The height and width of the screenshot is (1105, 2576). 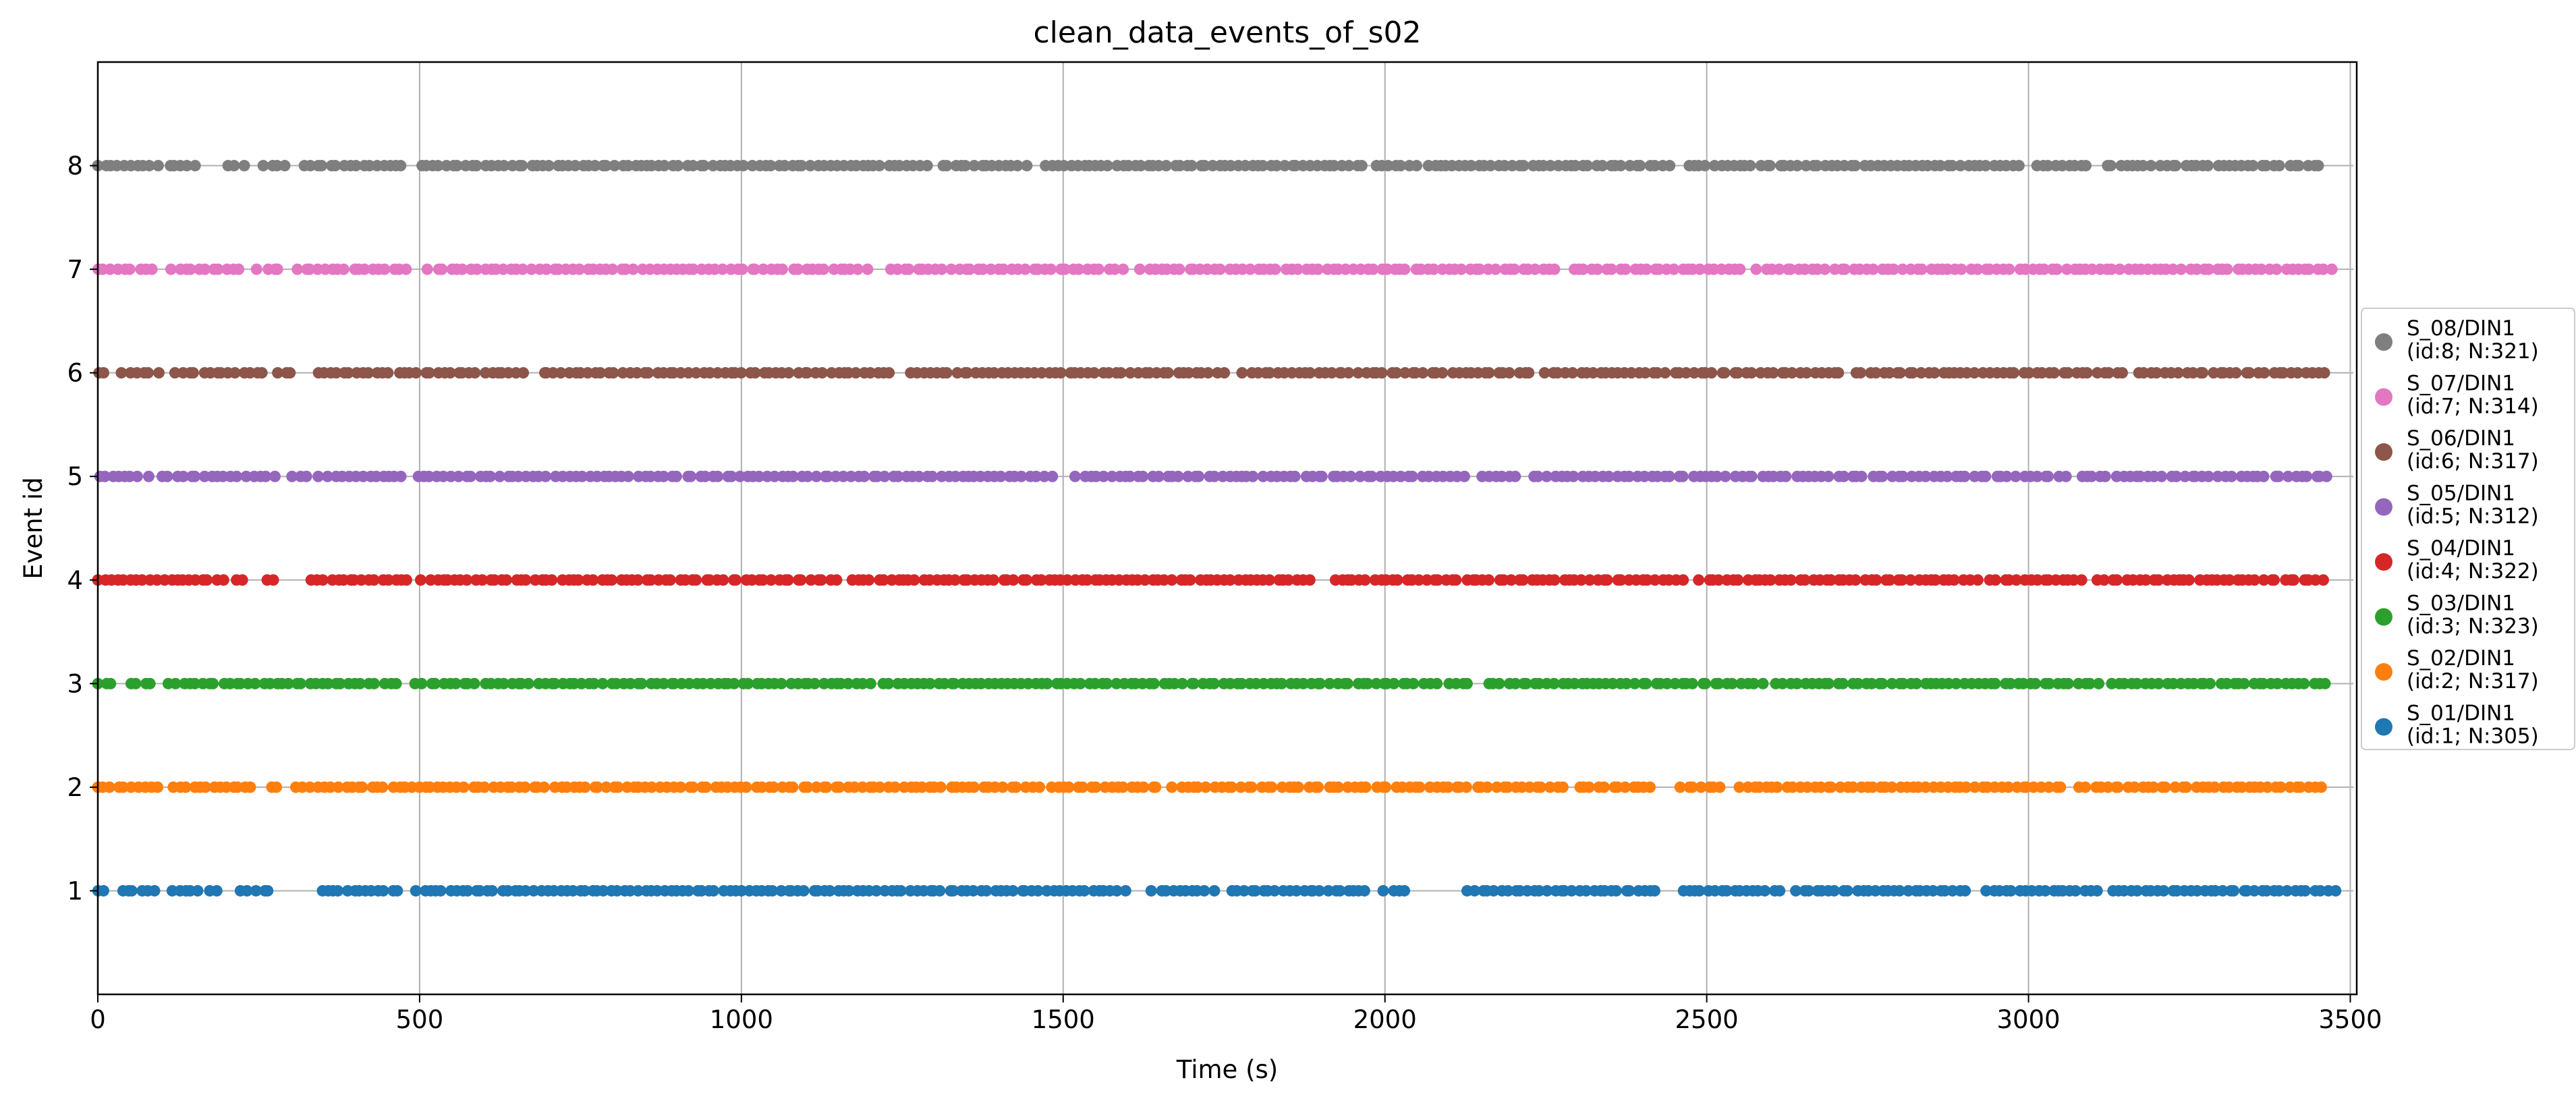 I want to click on legend-marker, so click(x=2383, y=617).